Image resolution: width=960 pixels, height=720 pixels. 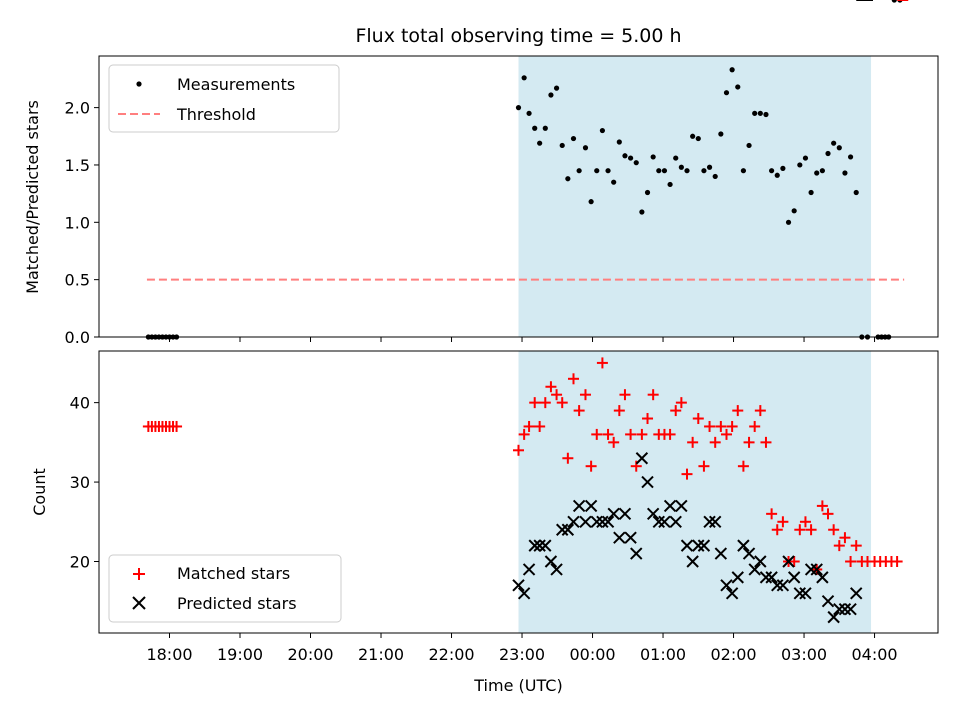 I want to click on y-tick-label: 2.0, so click(x=77, y=108).